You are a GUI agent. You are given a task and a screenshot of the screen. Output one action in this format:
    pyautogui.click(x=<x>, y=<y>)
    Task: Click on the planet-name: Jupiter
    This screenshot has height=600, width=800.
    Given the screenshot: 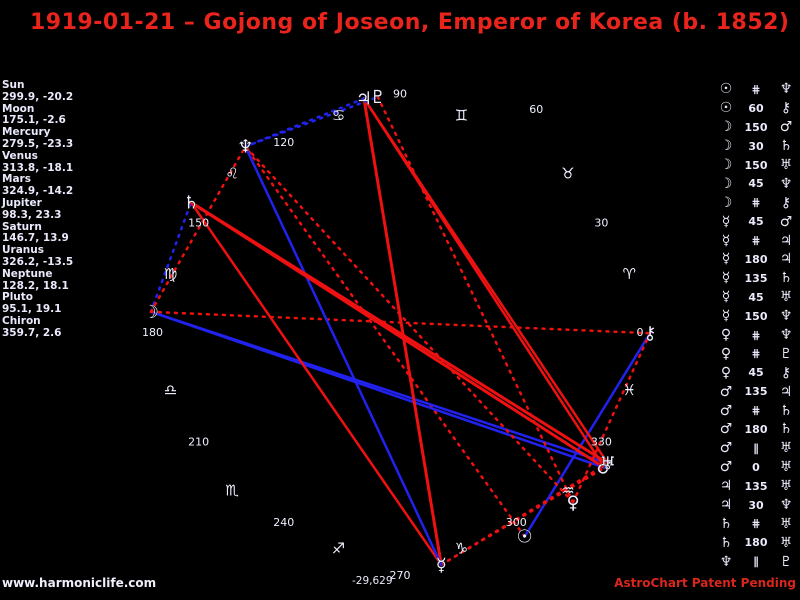 What is the action you would take?
    pyautogui.click(x=22, y=202)
    